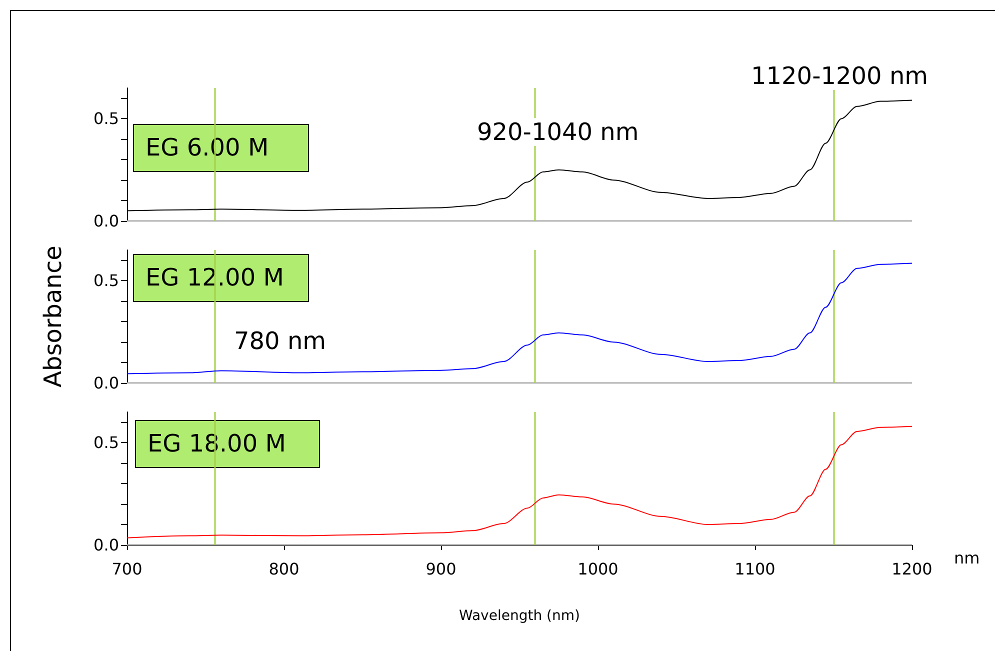 This screenshot has width=995, height=651. Describe the element at coordinates (598, 569) in the screenshot. I see `x-tick-label: 1000` at that location.